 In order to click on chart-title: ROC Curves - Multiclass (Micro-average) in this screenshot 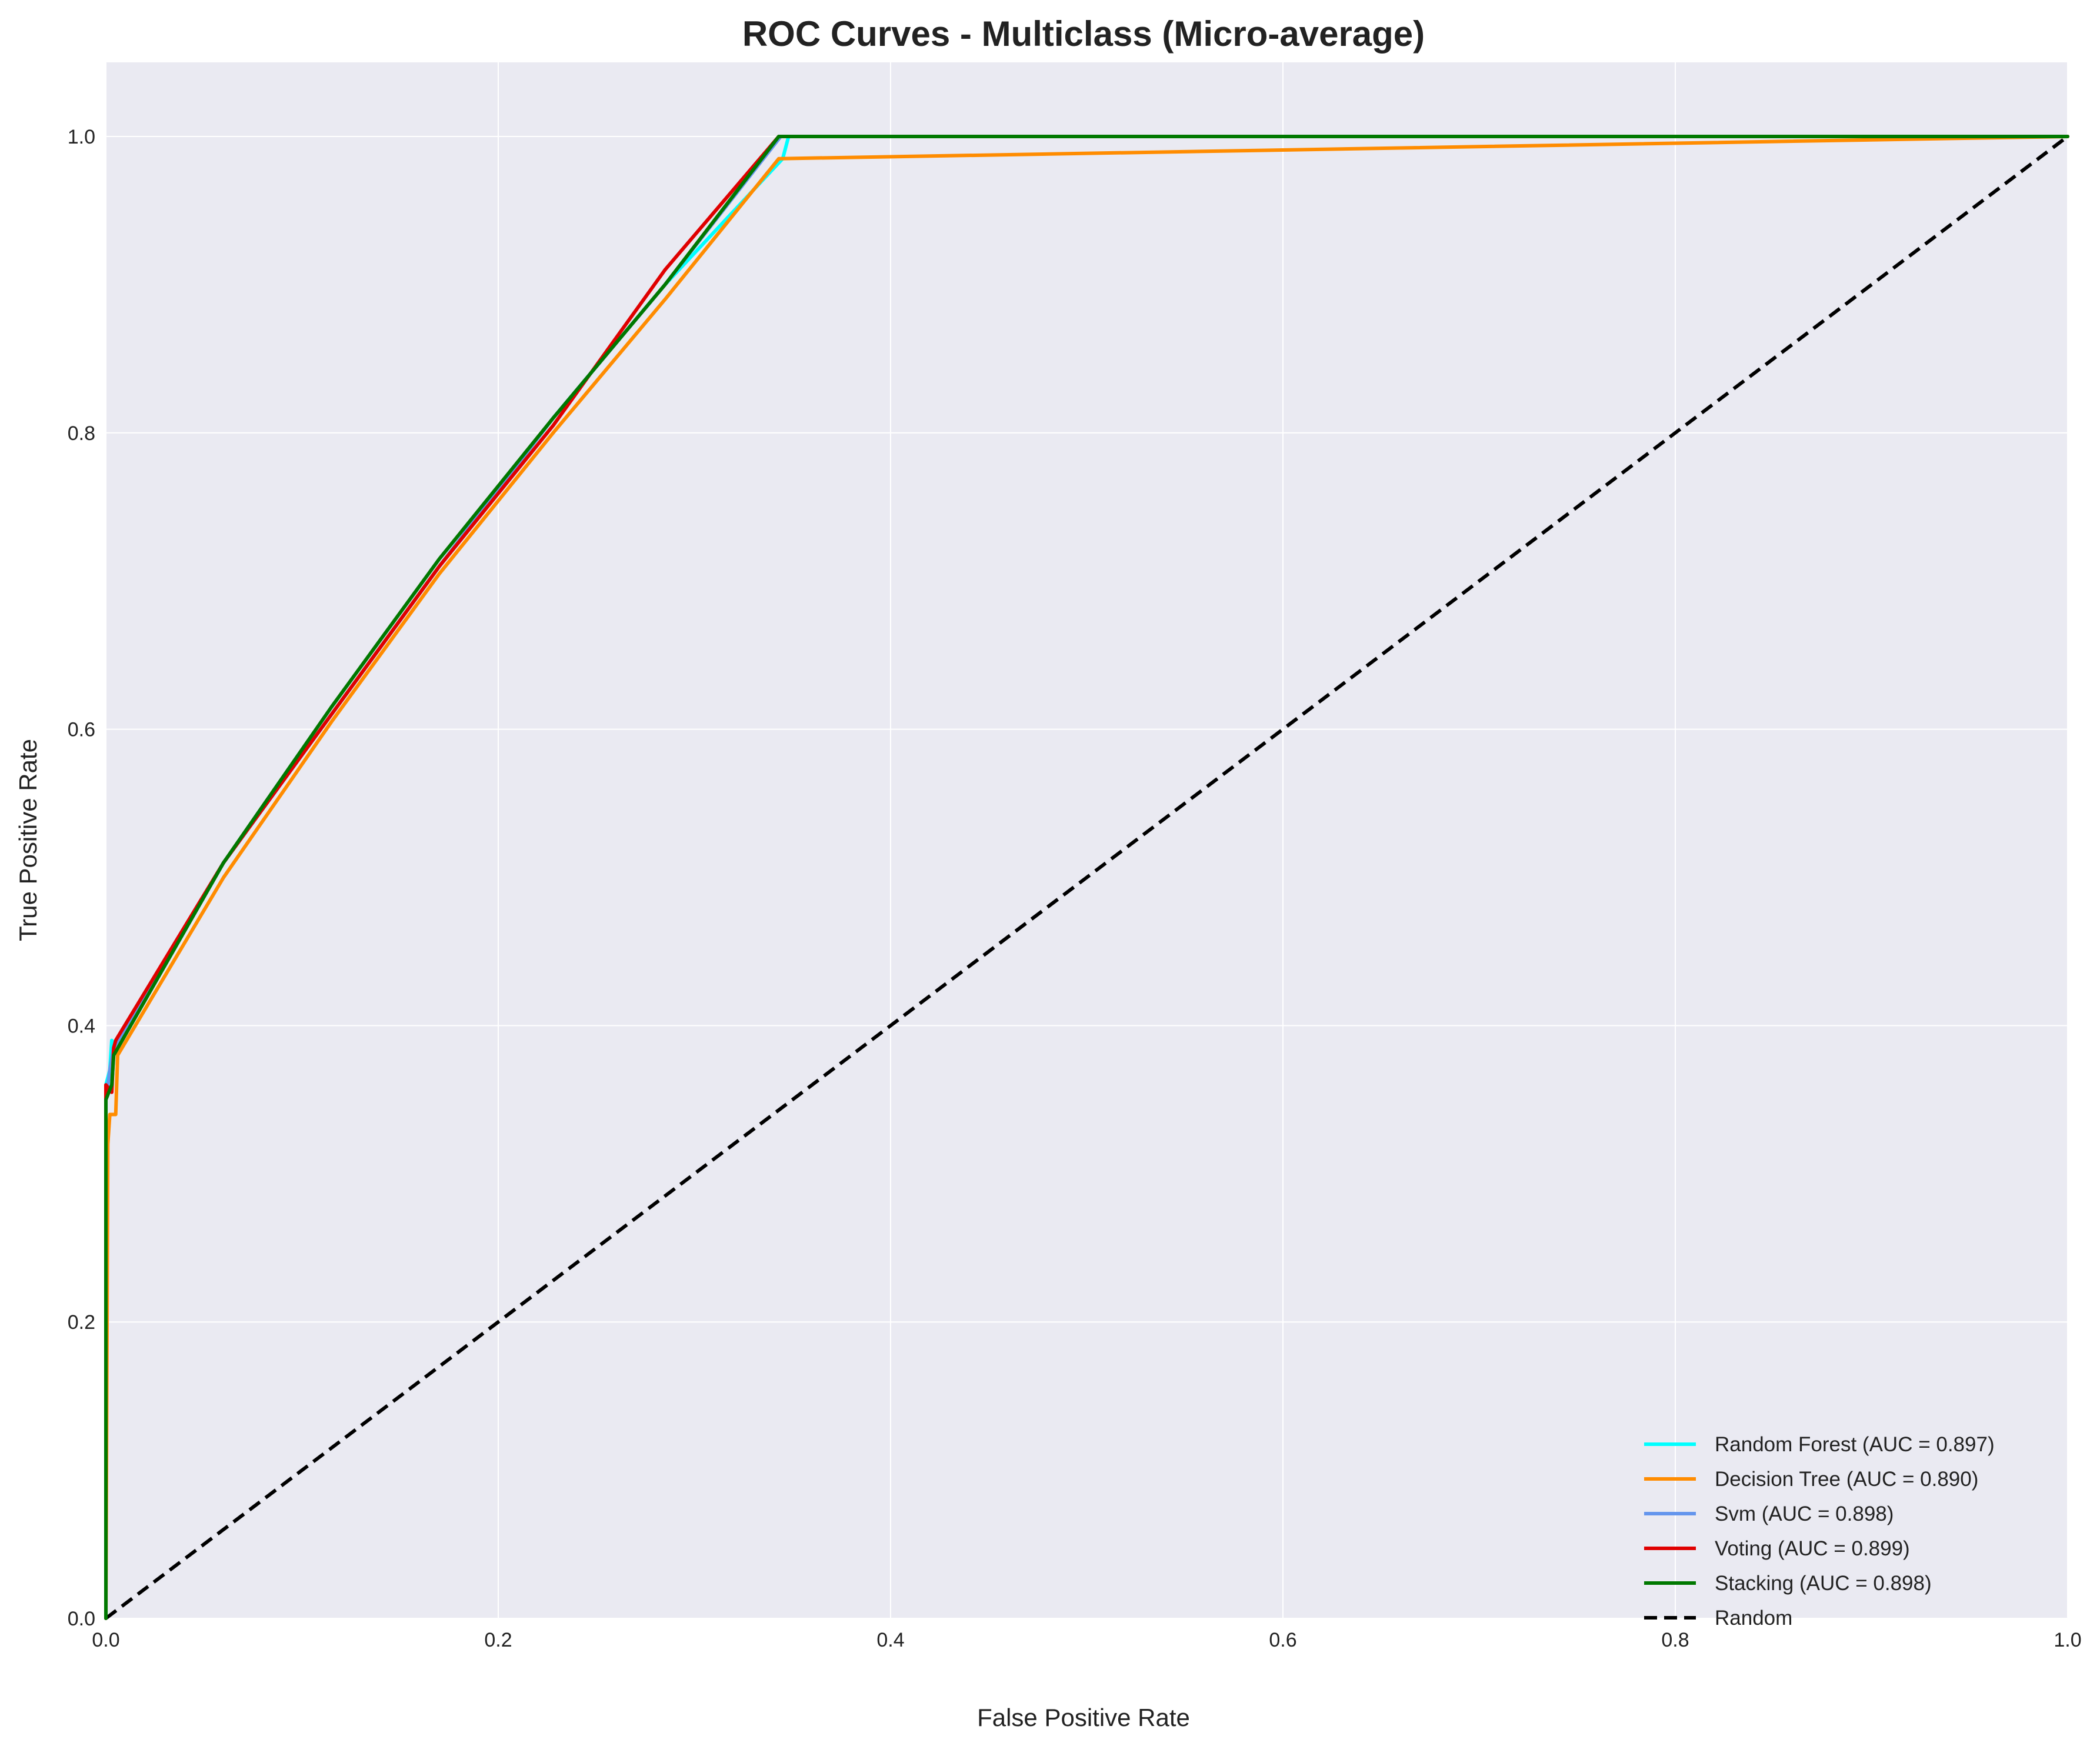, I will do `click(1083, 34)`.